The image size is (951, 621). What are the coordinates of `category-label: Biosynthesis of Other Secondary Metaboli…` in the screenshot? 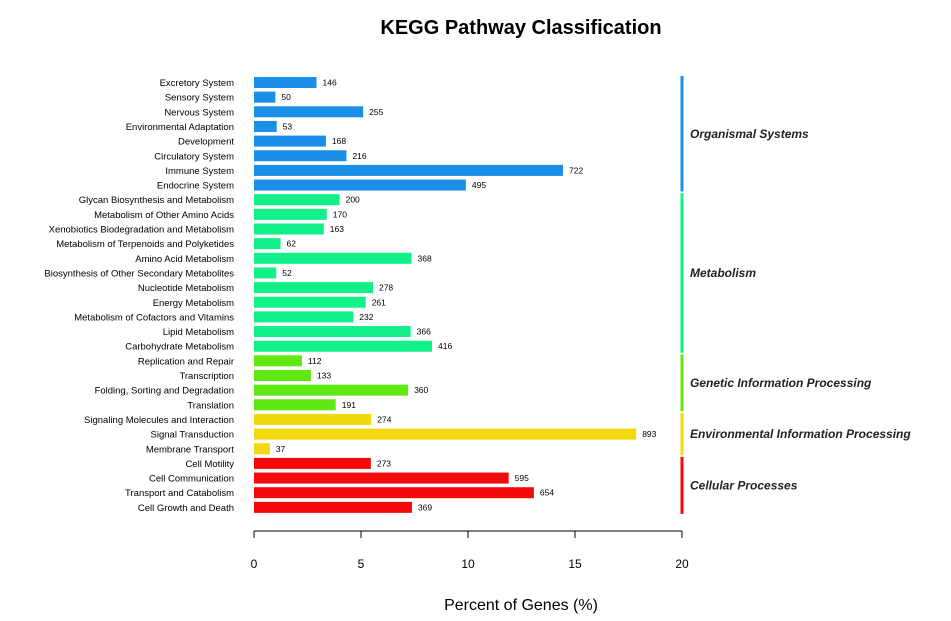 It's located at (139, 273).